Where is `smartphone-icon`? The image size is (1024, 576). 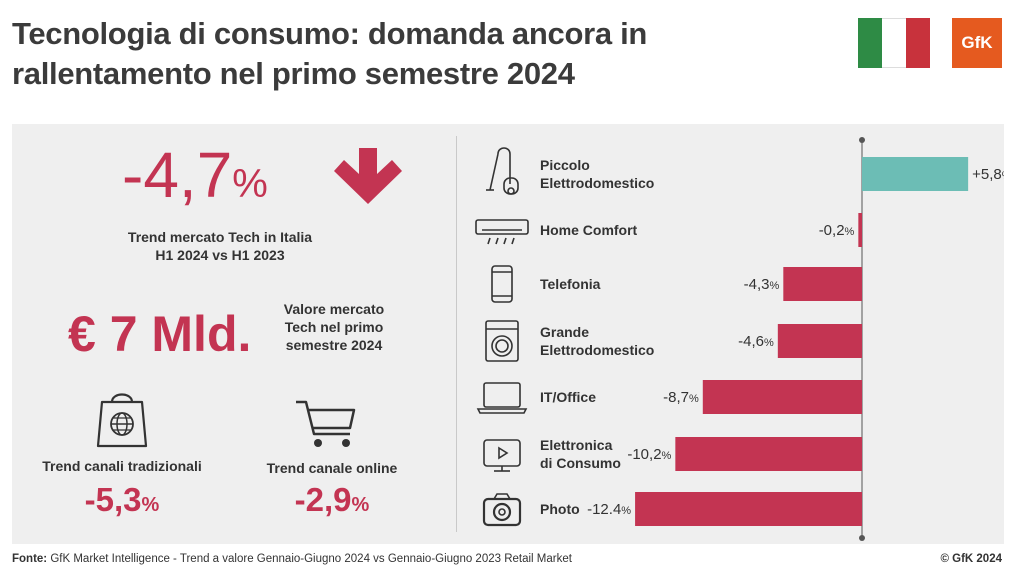
smartphone-icon is located at coordinates (502, 284).